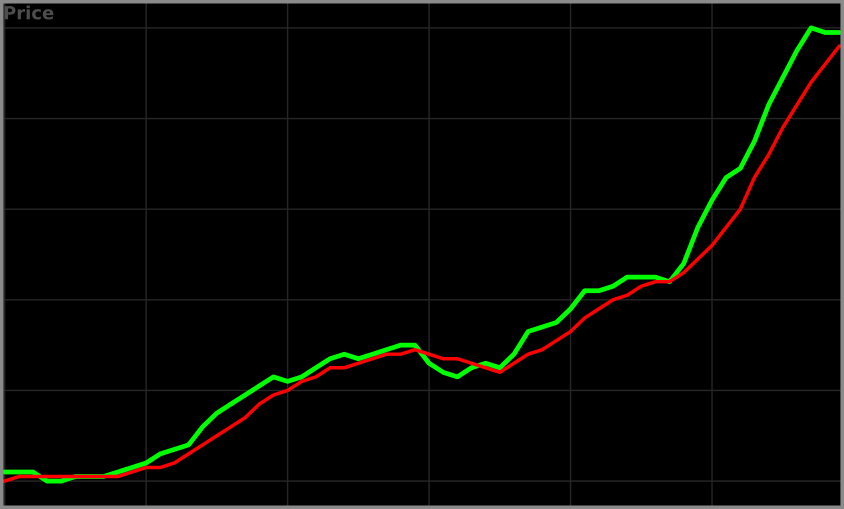 The image size is (844, 509). Describe the element at coordinates (29, 13) in the screenshot. I see `y-axis-title: Price` at that location.